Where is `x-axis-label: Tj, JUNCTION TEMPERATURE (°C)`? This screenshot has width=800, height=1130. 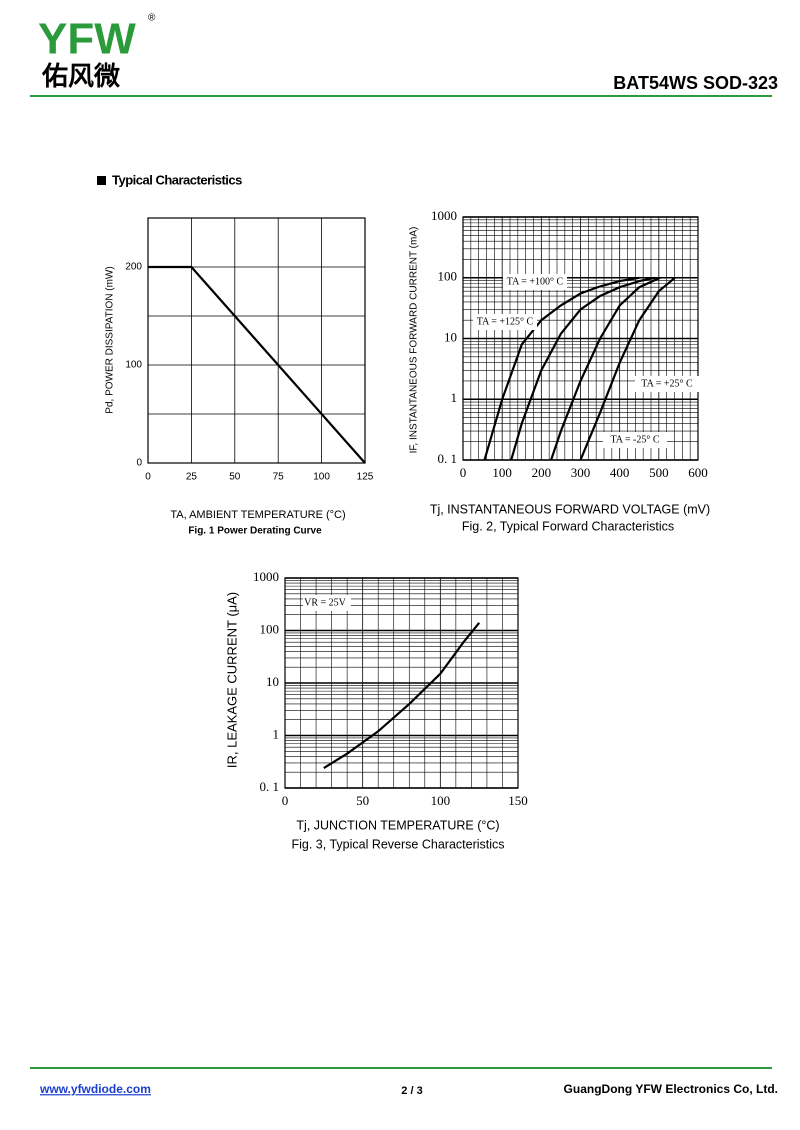 x-axis-label: Tj, JUNCTION TEMPERATURE (°C) is located at coordinates (397, 825).